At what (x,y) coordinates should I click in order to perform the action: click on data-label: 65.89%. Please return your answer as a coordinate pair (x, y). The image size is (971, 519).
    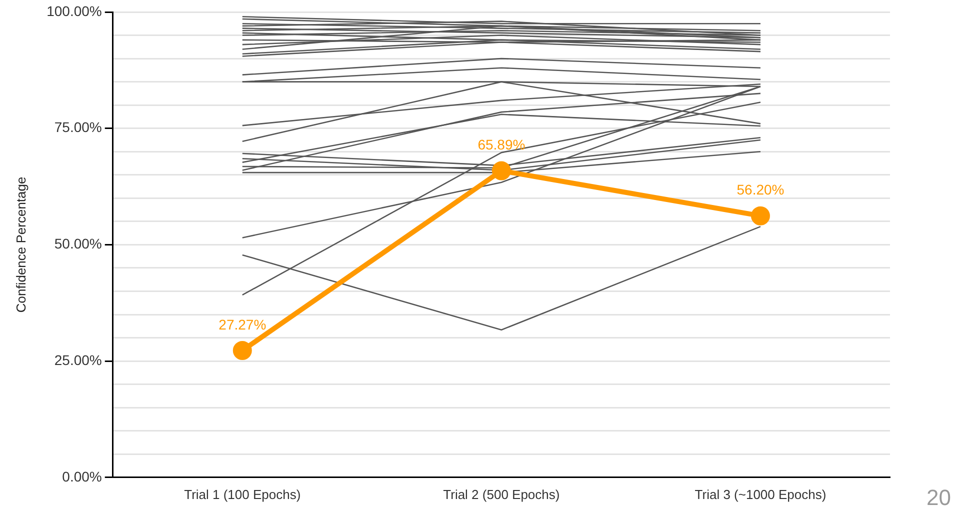
    Looking at the image, I should click on (502, 144).